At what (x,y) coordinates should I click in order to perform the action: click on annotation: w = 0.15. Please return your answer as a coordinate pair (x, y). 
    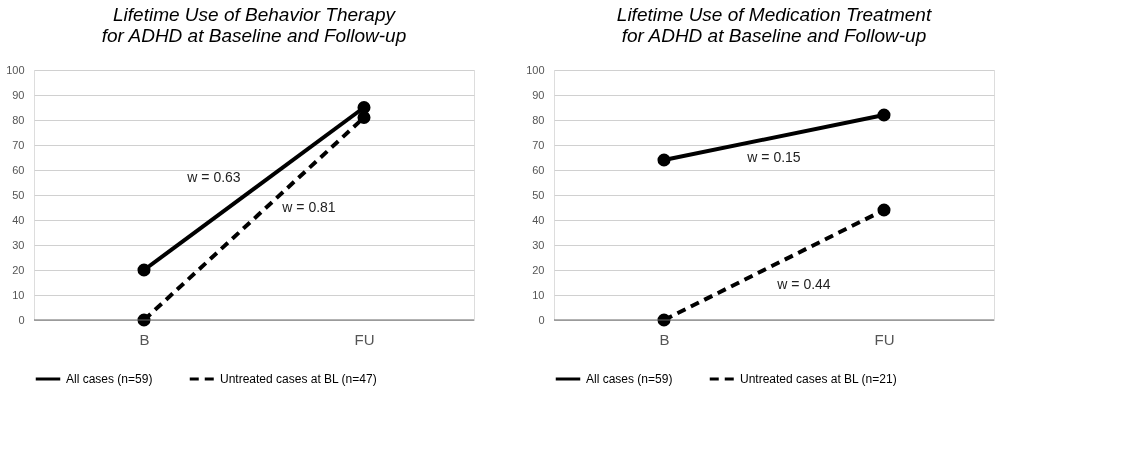
    Looking at the image, I should click on (773, 156).